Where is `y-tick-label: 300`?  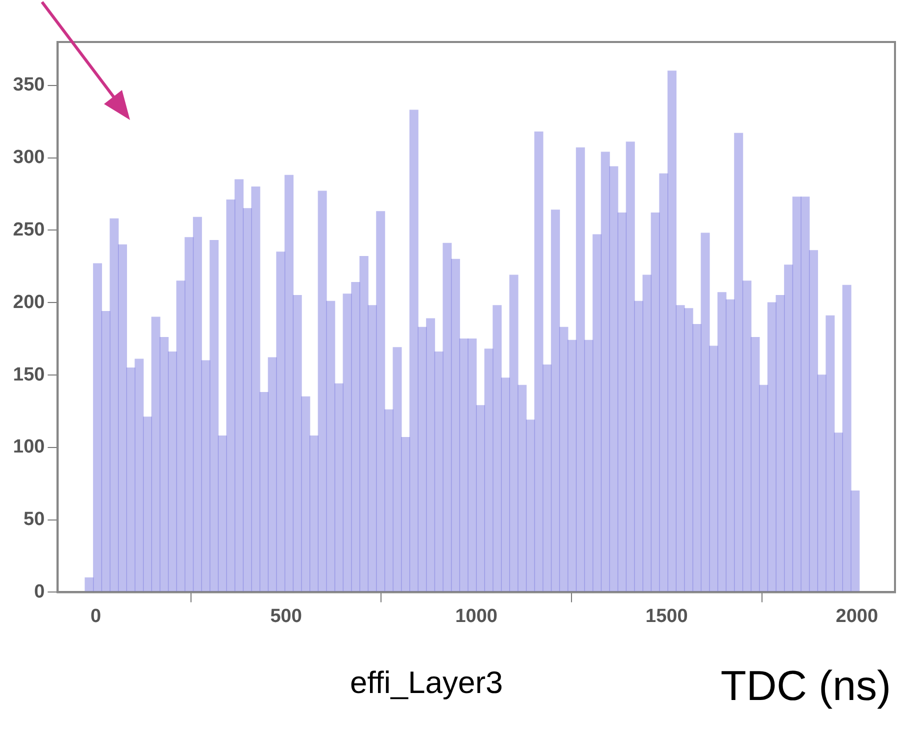
y-tick-label: 300 is located at coordinates (29, 157).